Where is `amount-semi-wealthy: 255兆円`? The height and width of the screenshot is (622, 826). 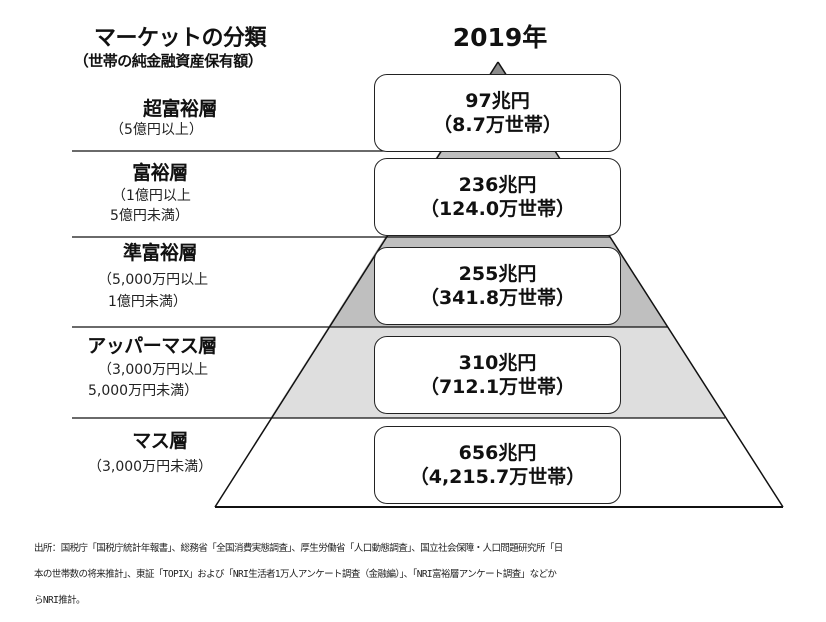
amount-semi-wealthy: 255兆円 is located at coordinates (497, 274).